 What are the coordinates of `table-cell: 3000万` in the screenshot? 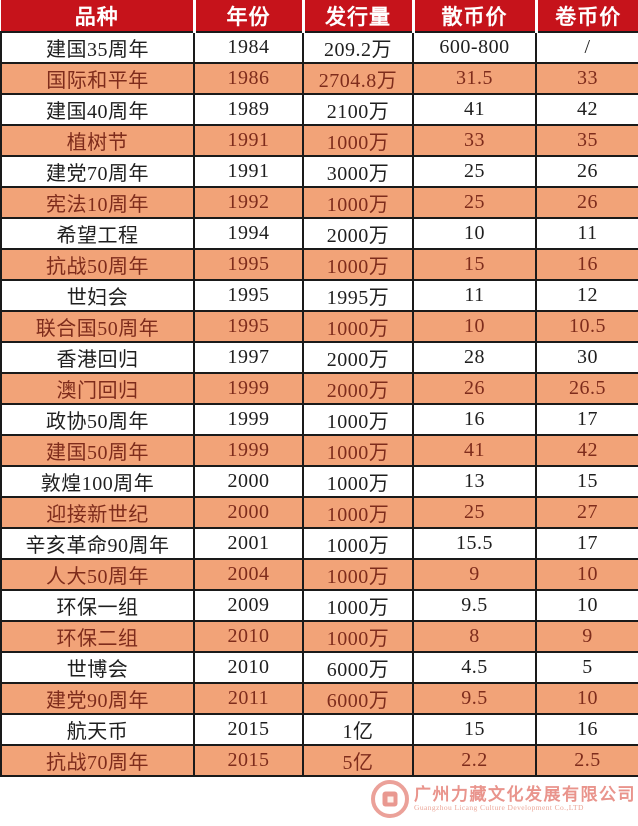 It's located at (358, 171).